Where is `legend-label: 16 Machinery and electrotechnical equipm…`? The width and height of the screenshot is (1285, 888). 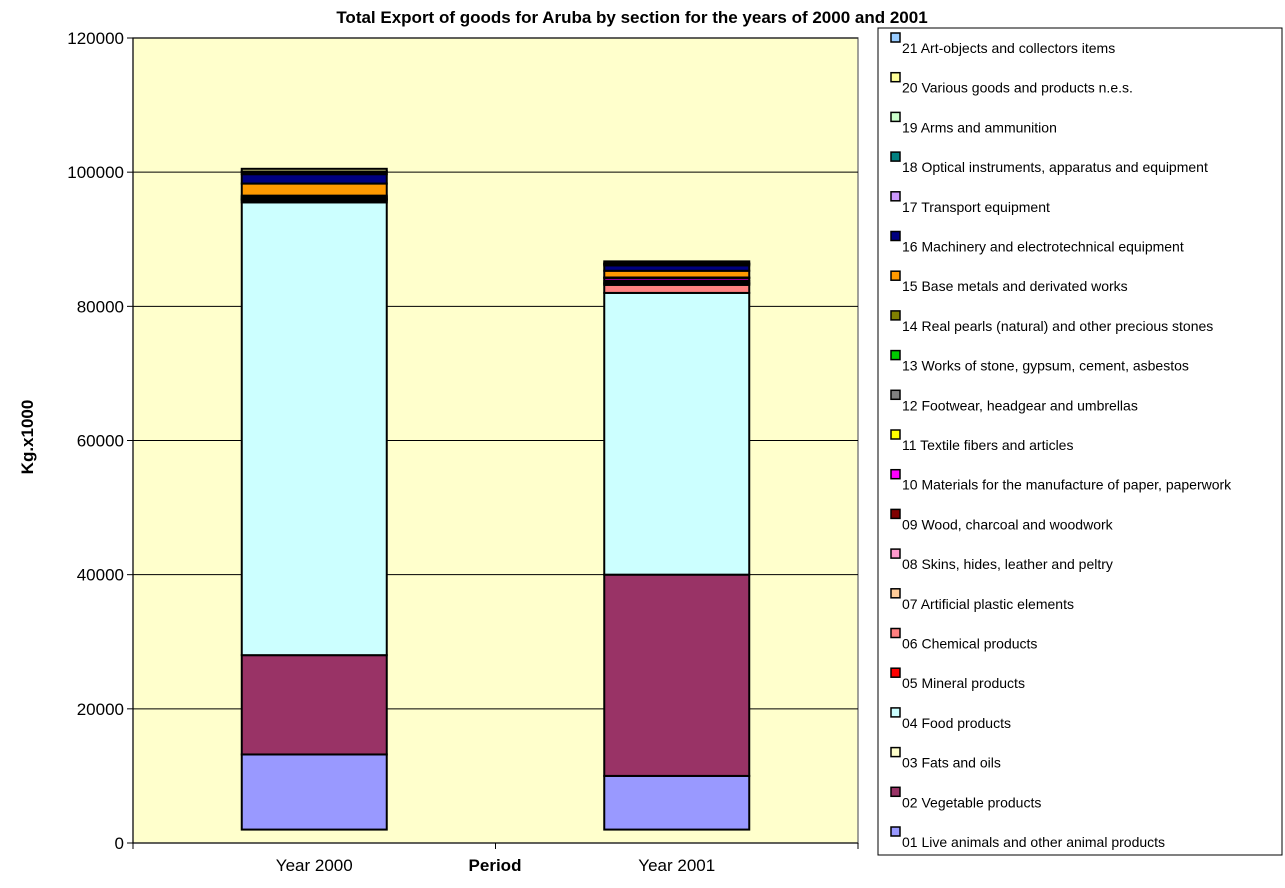
legend-label: 16 Machinery and electrotechnical equipm… is located at coordinates (1043, 247).